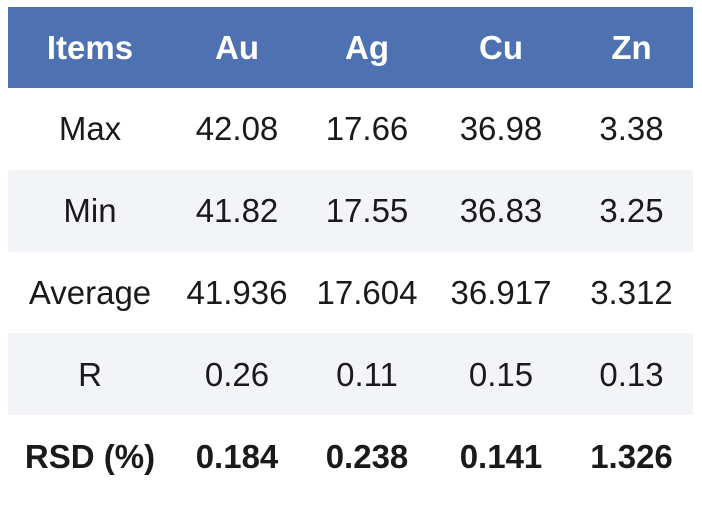 The width and height of the screenshot is (702, 506). Describe the element at coordinates (367, 374) in the screenshot. I see `table-cell: 0.11` at that location.